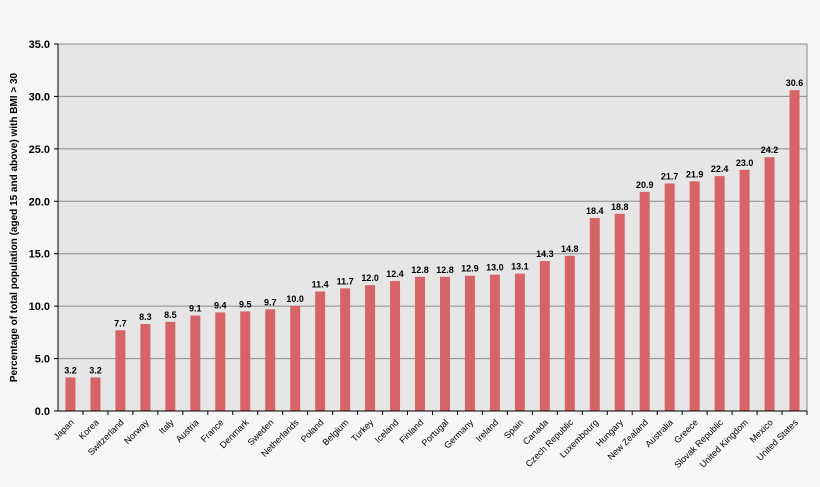  Describe the element at coordinates (335, 432) in the screenshot. I see `x-tick-label: Belgium` at that location.